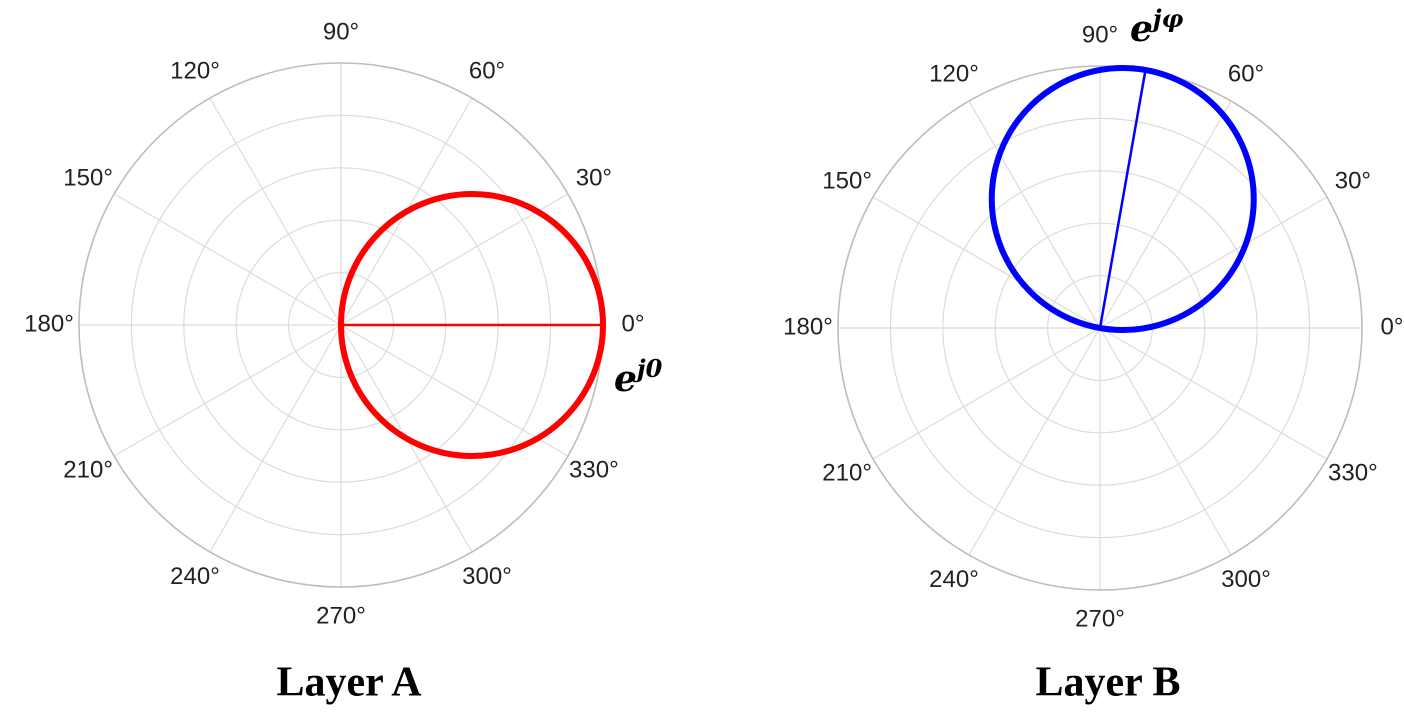  What do you see at coordinates (648, 368) in the screenshot?
I see `phasor-label-exponent: j0` at bounding box center [648, 368].